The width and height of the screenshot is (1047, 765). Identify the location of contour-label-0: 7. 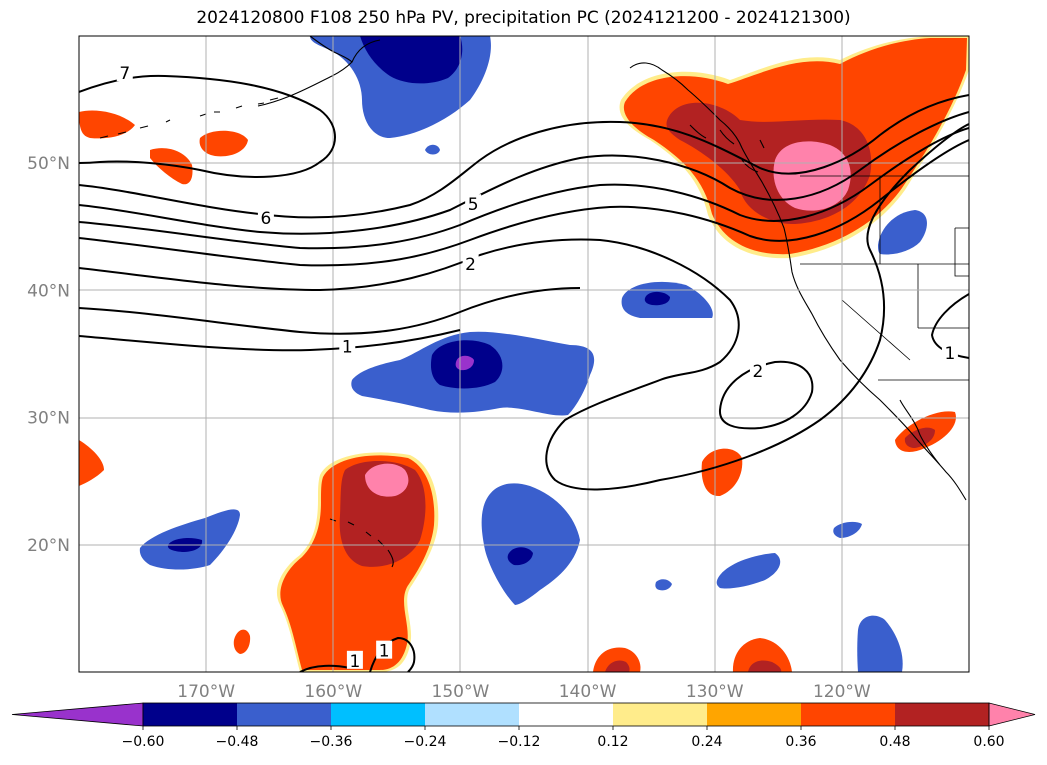
(124, 74).